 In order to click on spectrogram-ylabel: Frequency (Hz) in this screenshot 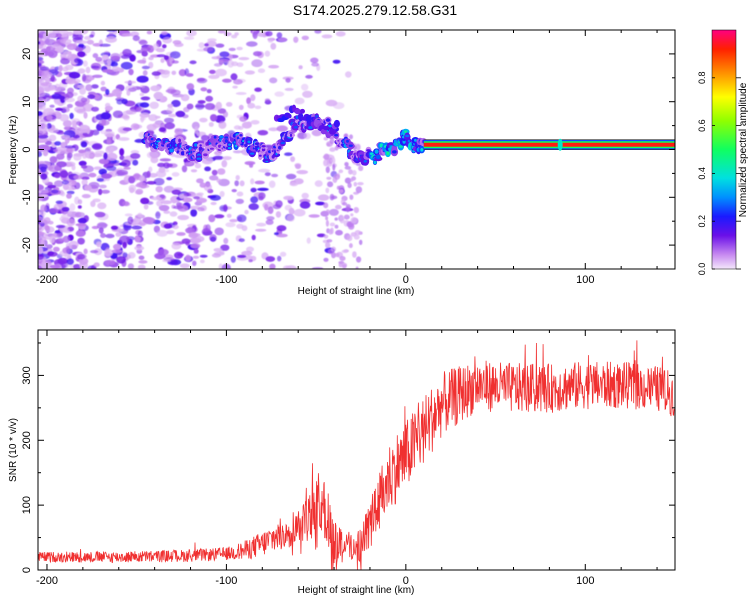, I will do `click(13, 150)`.